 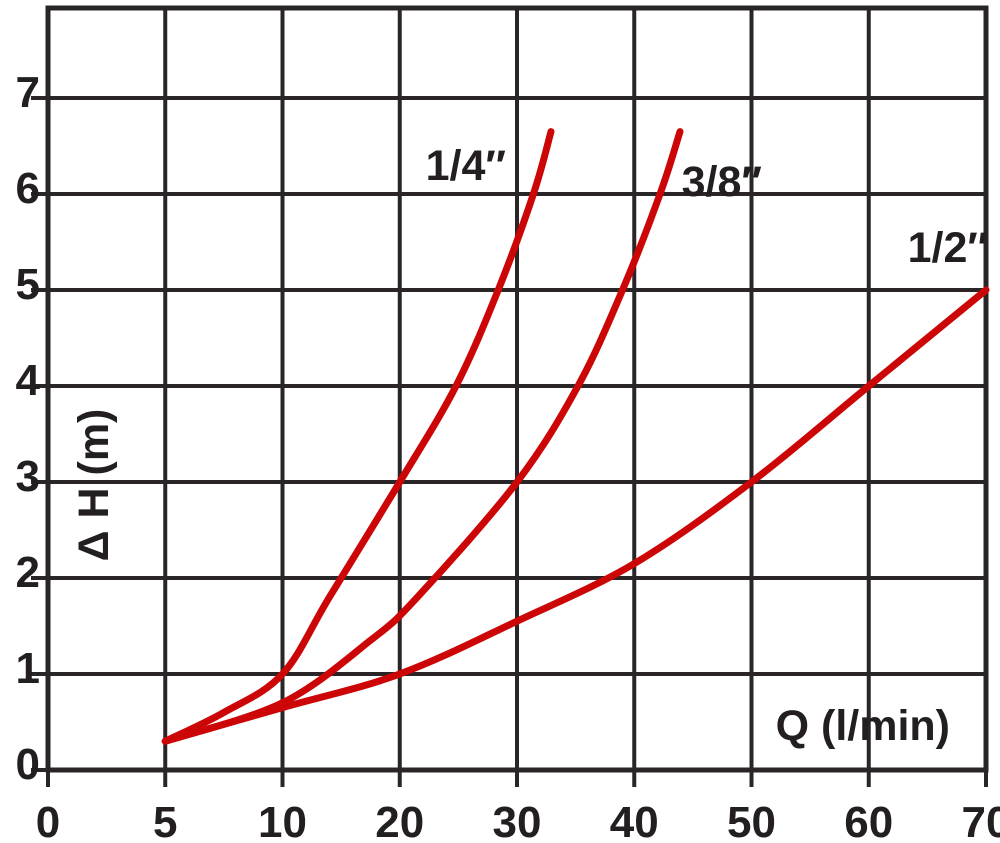 I want to click on x-tick-label: 70, so click(x=981, y=820).